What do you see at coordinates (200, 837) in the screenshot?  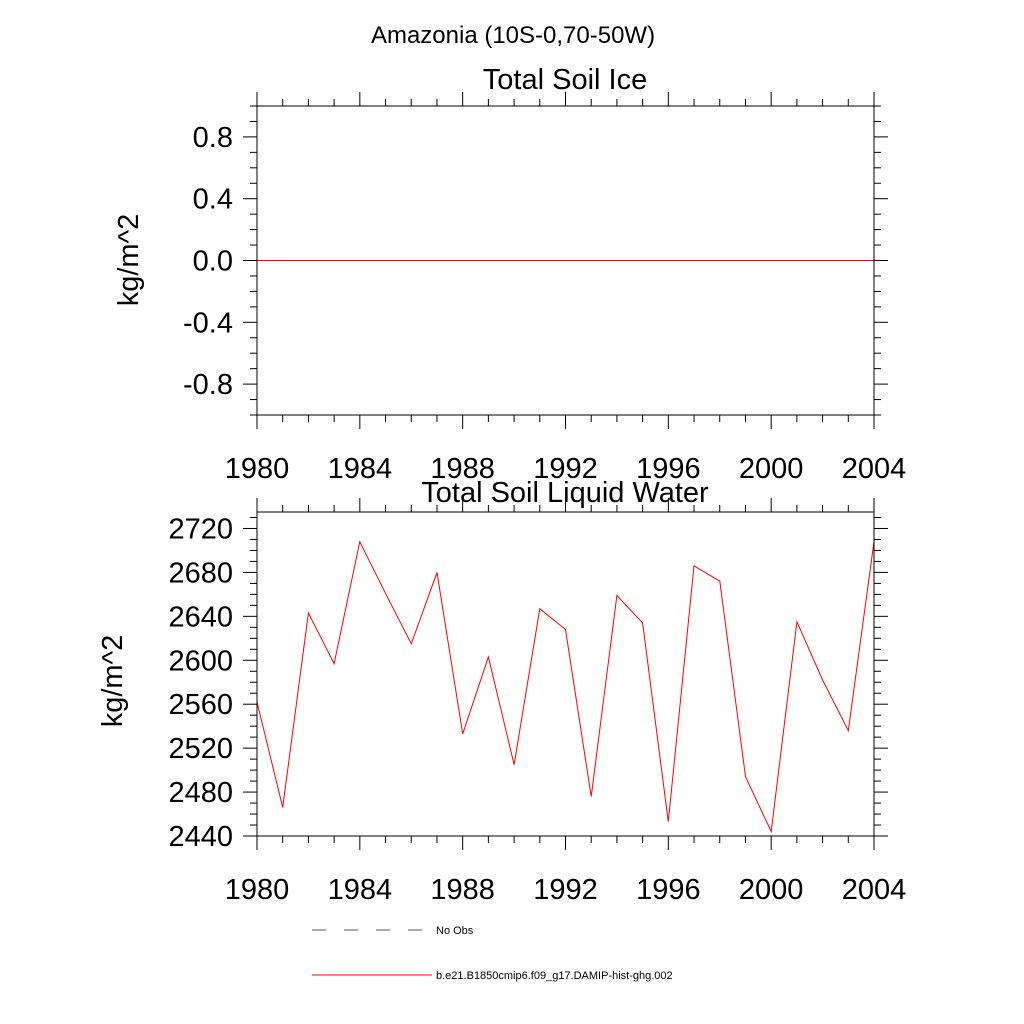 I see `y-tick-label: 2440` at bounding box center [200, 837].